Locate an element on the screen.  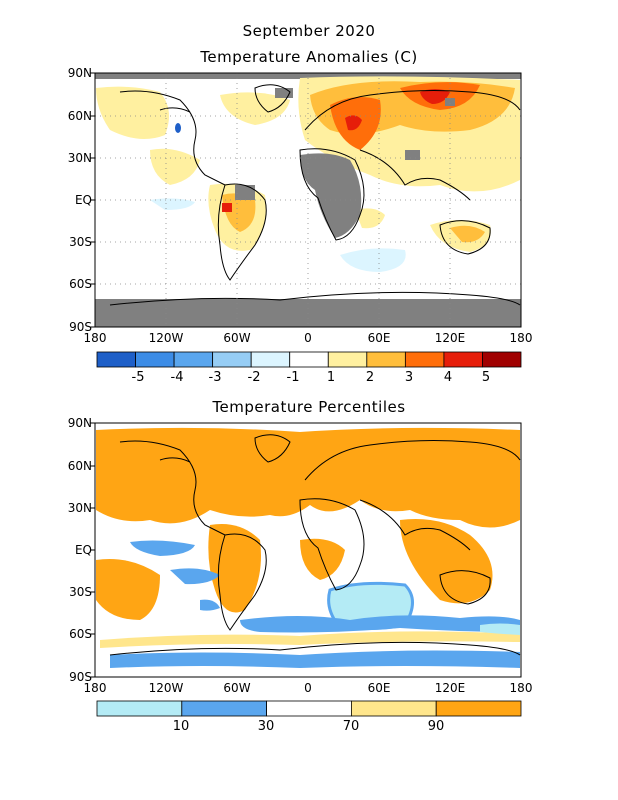
percentile-scale-label: 70 is located at coordinates (351, 726).